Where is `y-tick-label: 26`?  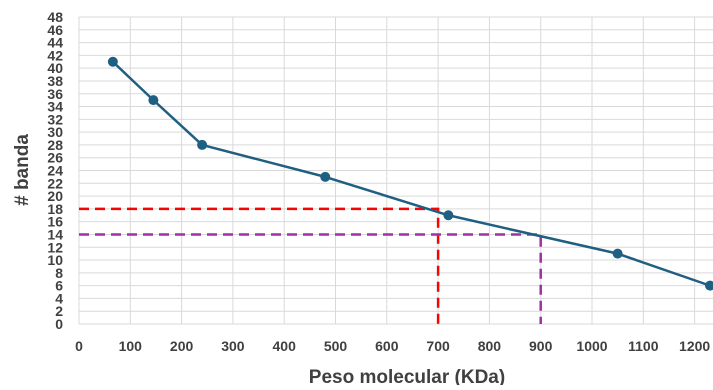
y-tick-label: 26 is located at coordinates (55, 158).